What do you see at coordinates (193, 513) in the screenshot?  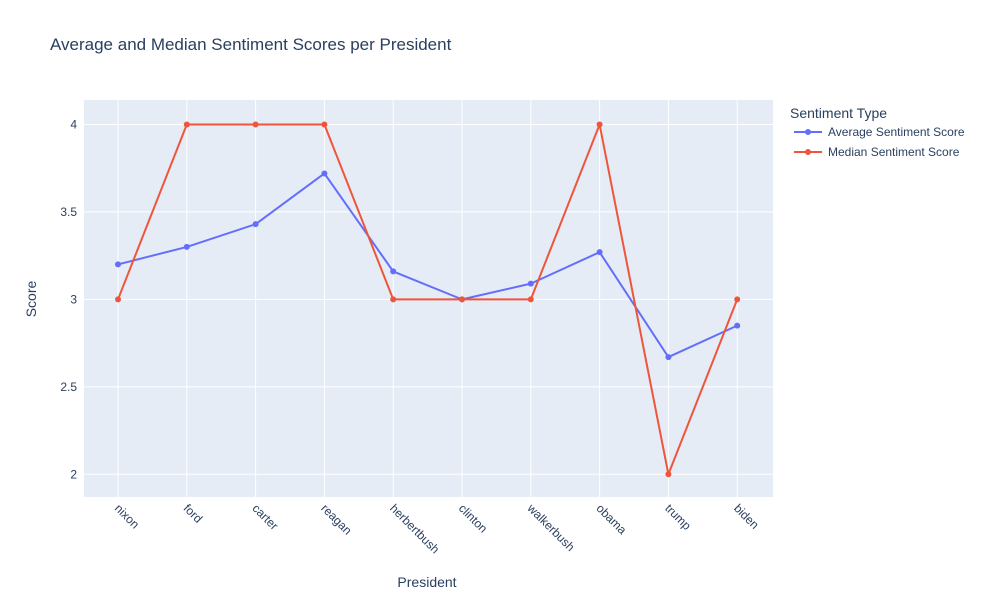 I see `x-tick-label: ford` at bounding box center [193, 513].